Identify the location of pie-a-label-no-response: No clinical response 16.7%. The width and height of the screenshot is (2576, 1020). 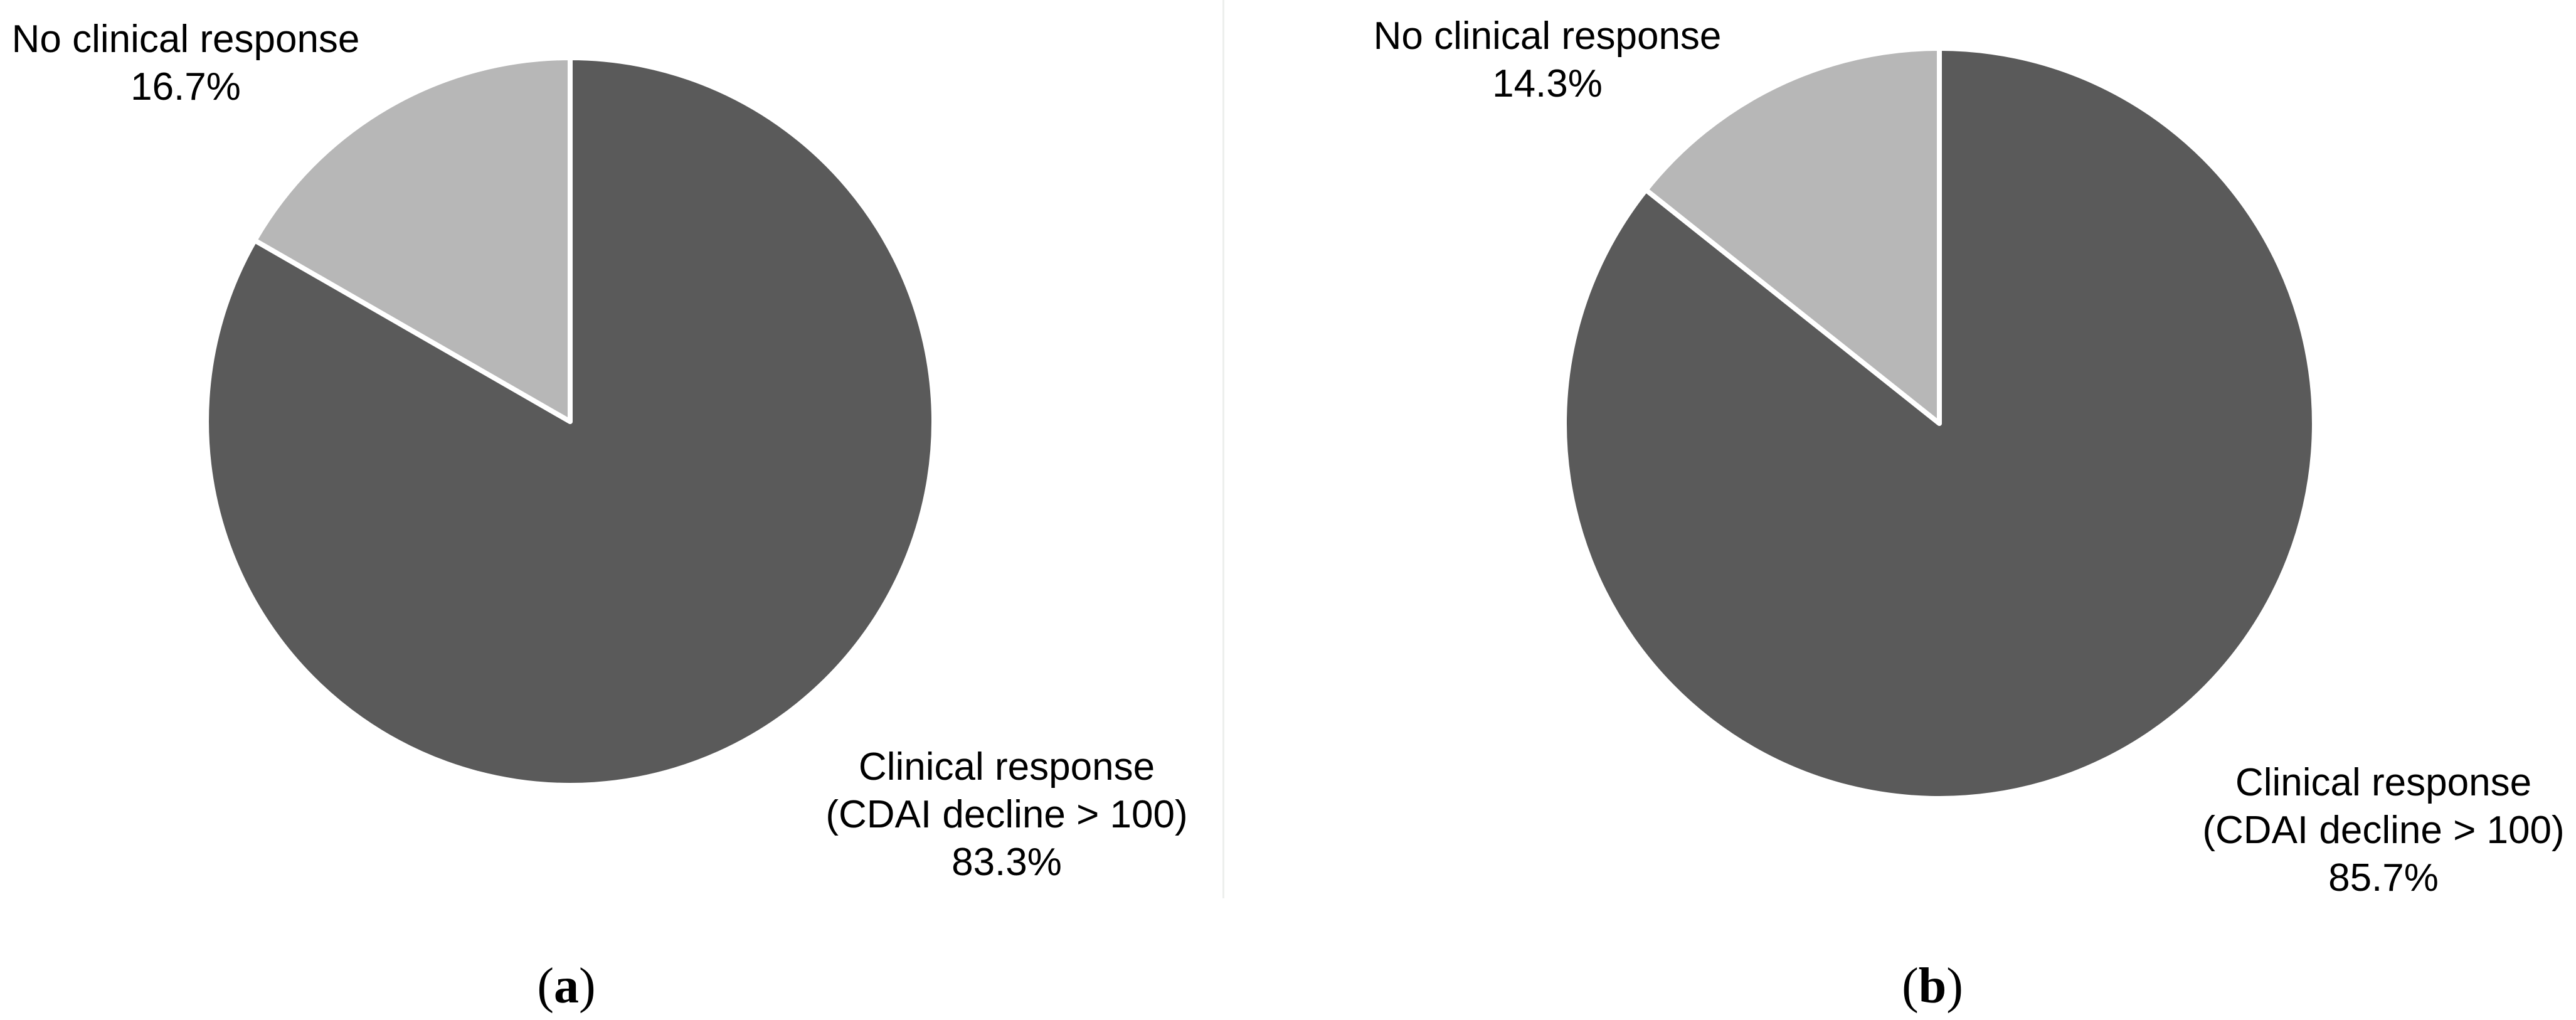
(186, 64).